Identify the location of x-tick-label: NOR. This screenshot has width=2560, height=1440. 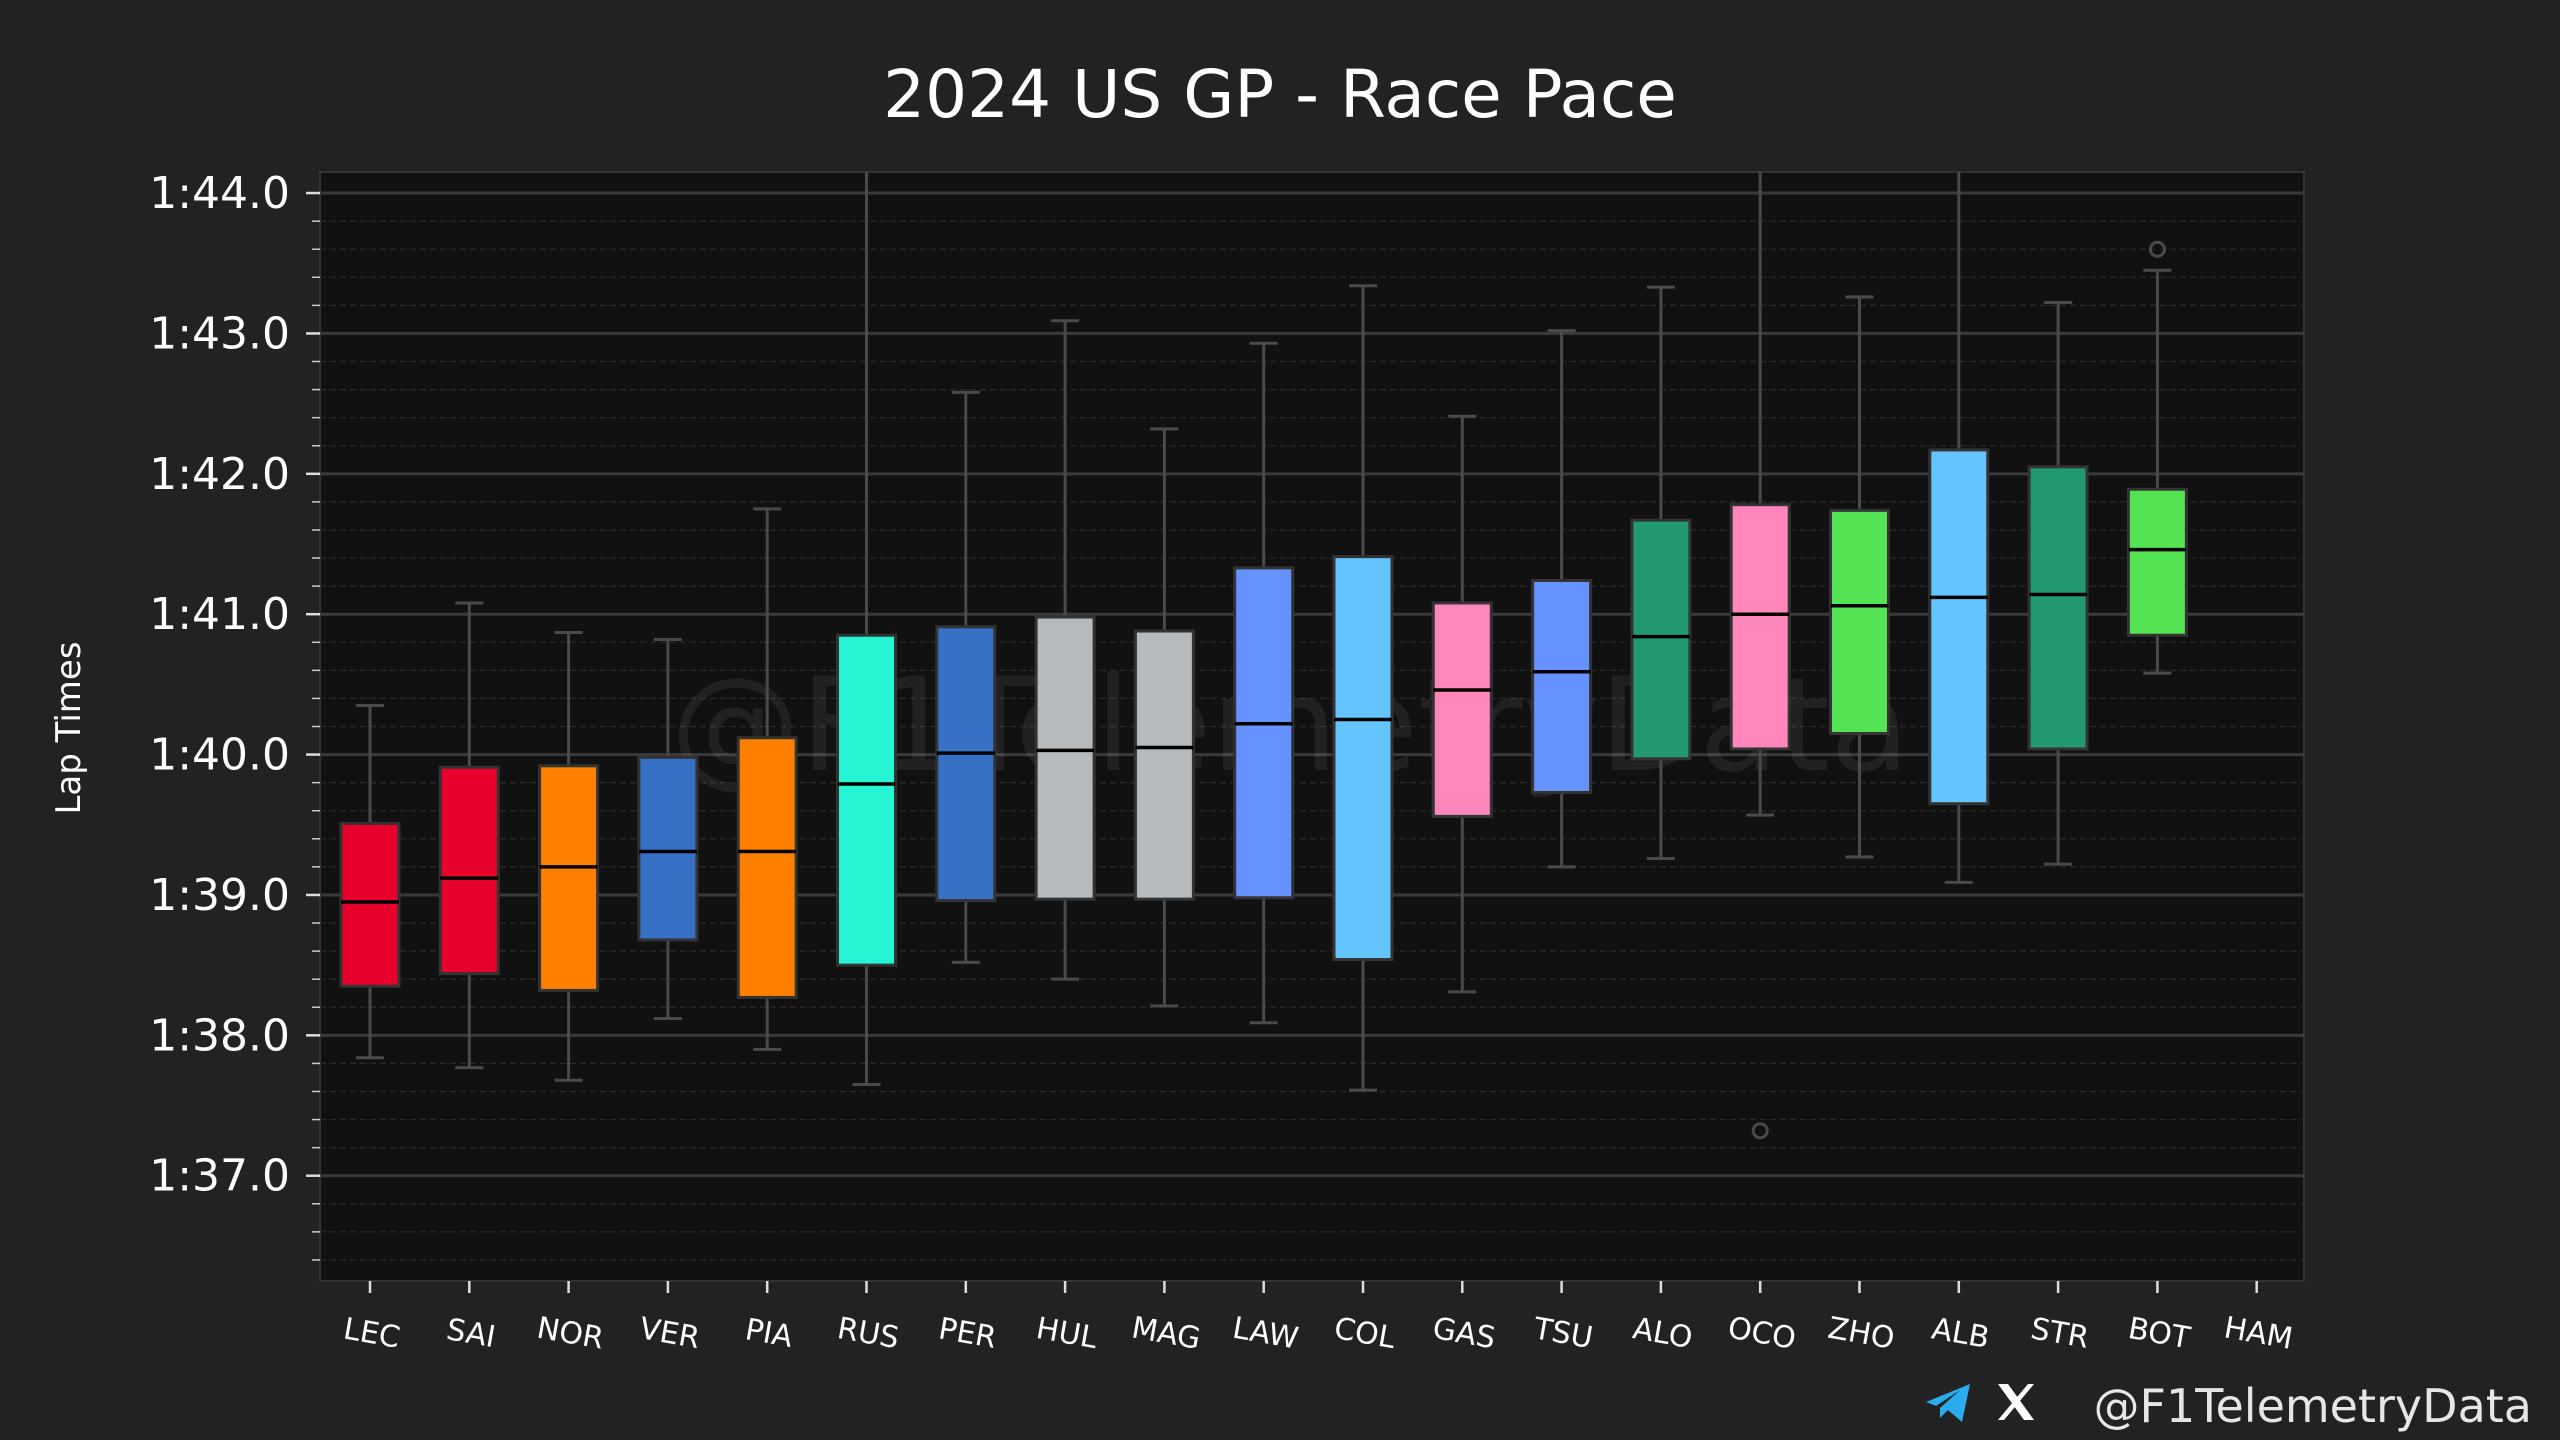
(570, 1334).